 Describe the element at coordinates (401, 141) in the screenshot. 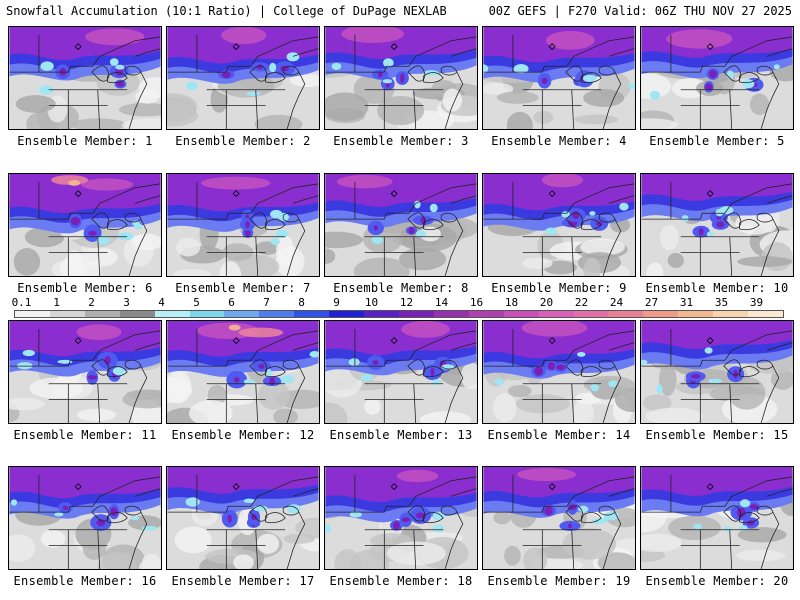

I see `ensemble-member-label: Ensemble Member: 3` at that location.